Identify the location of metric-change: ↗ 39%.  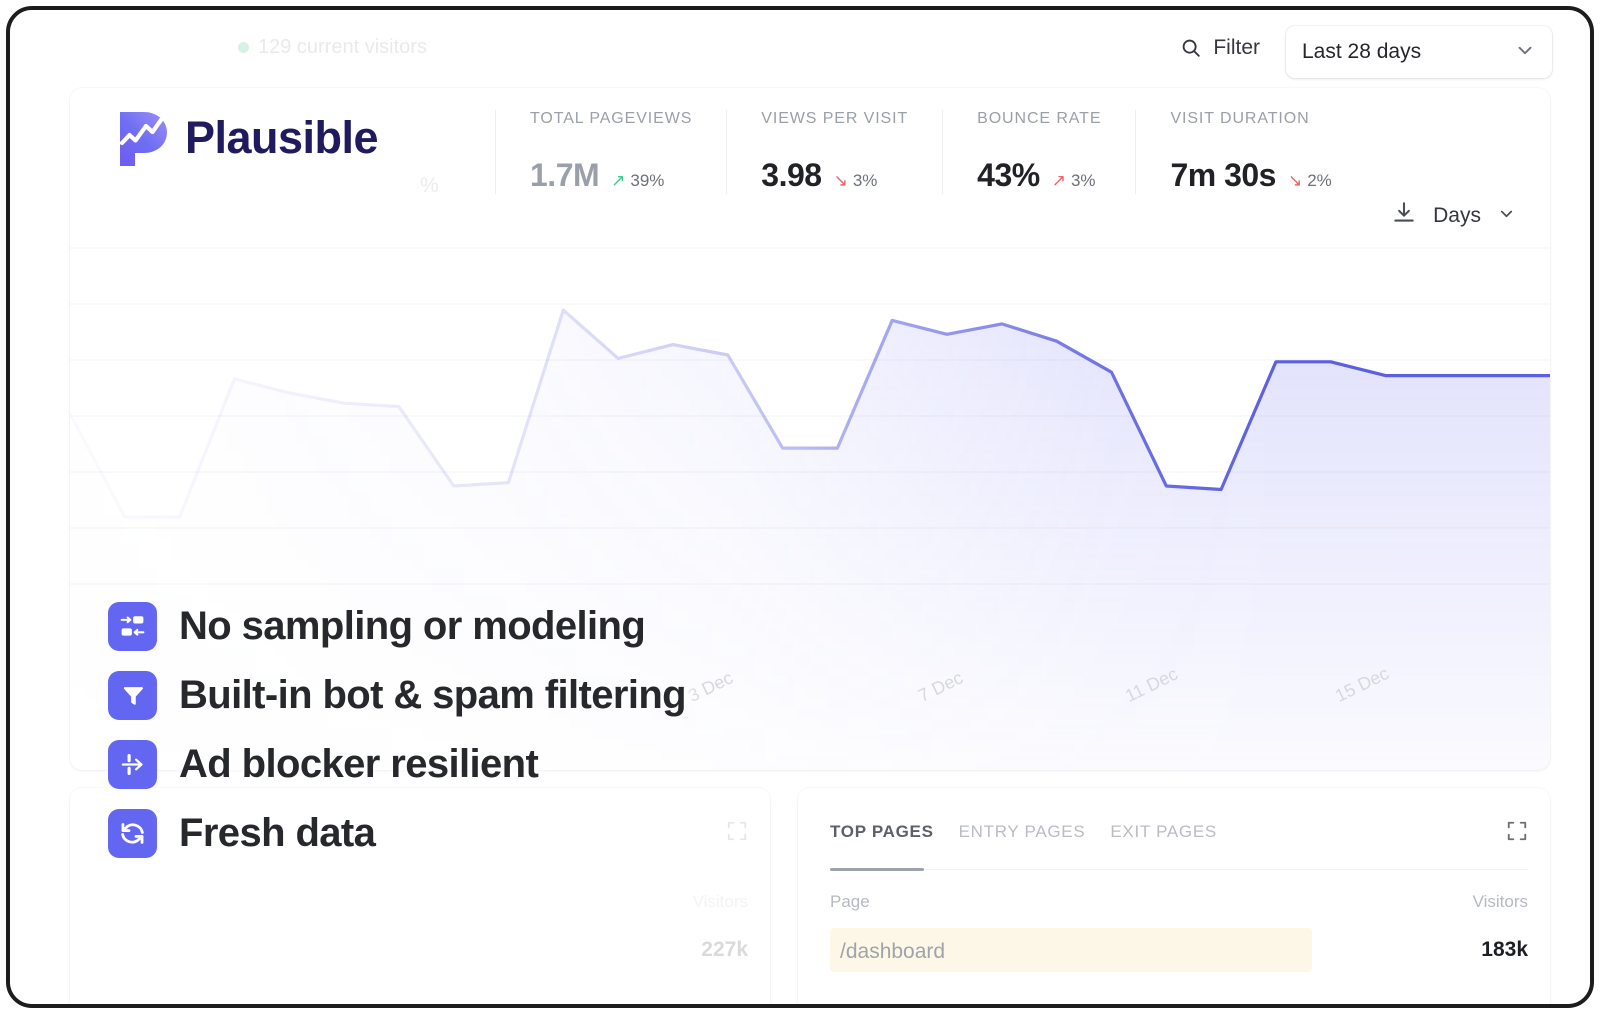
(637, 181).